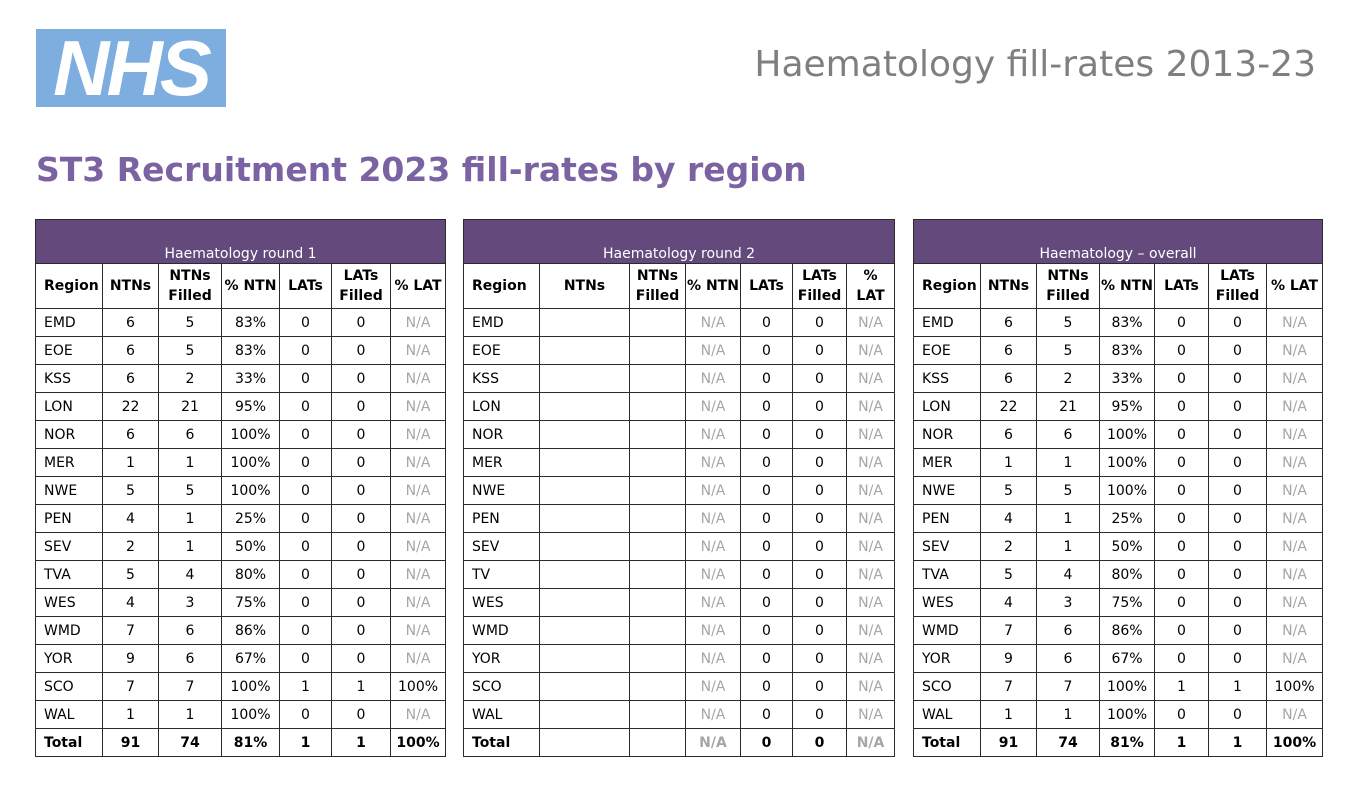  Describe the element at coordinates (947, 742) in the screenshot. I see `region-cell: Total` at that location.